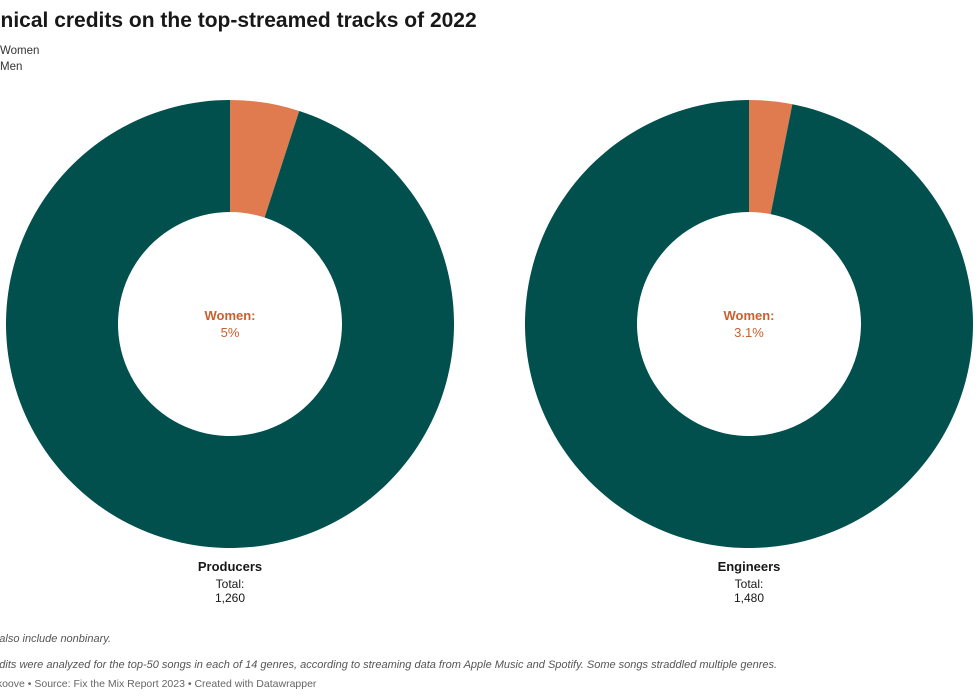 The image size is (980, 699). Describe the element at coordinates (771, 157) in the screenshot. I see `engineers-slice-women` at that location.